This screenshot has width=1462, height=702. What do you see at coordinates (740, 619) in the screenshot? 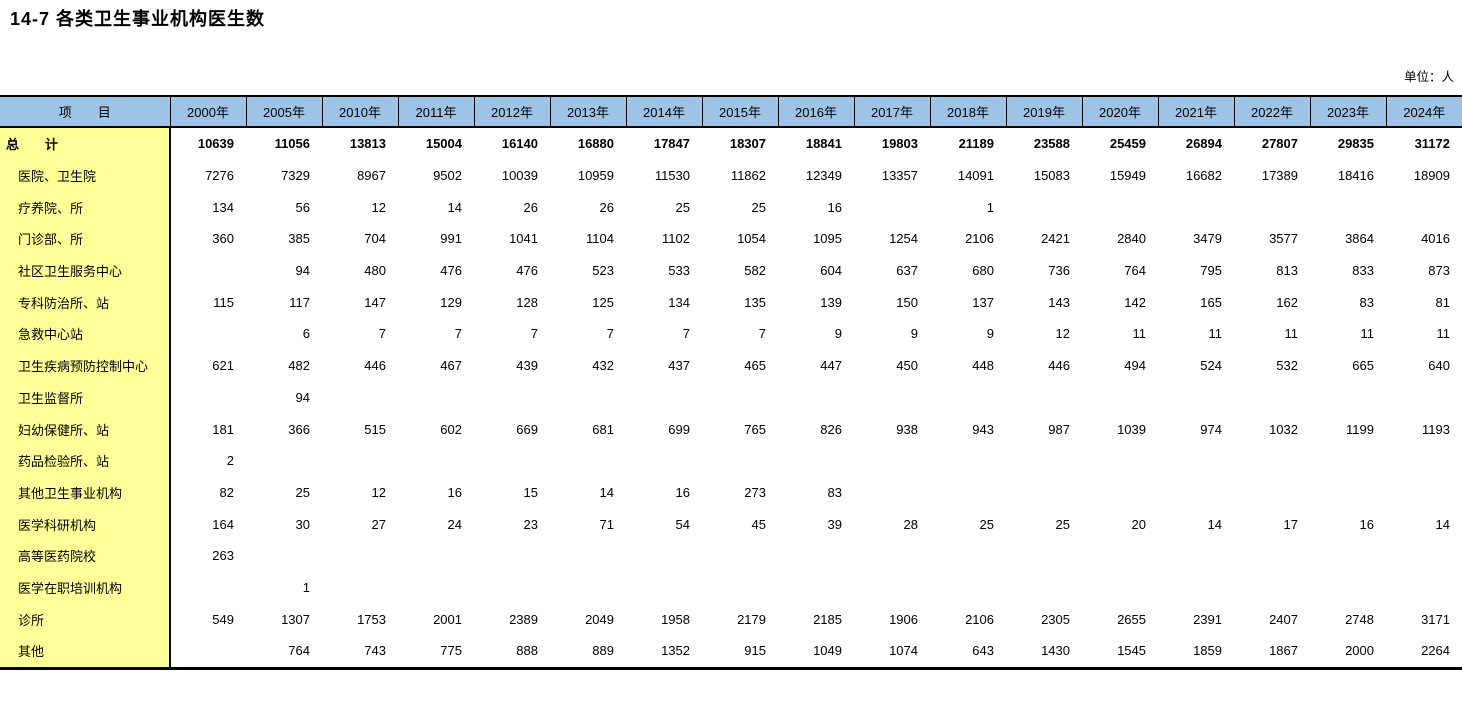
I see `value-cell: 2179` at bounding box center [740, 619].